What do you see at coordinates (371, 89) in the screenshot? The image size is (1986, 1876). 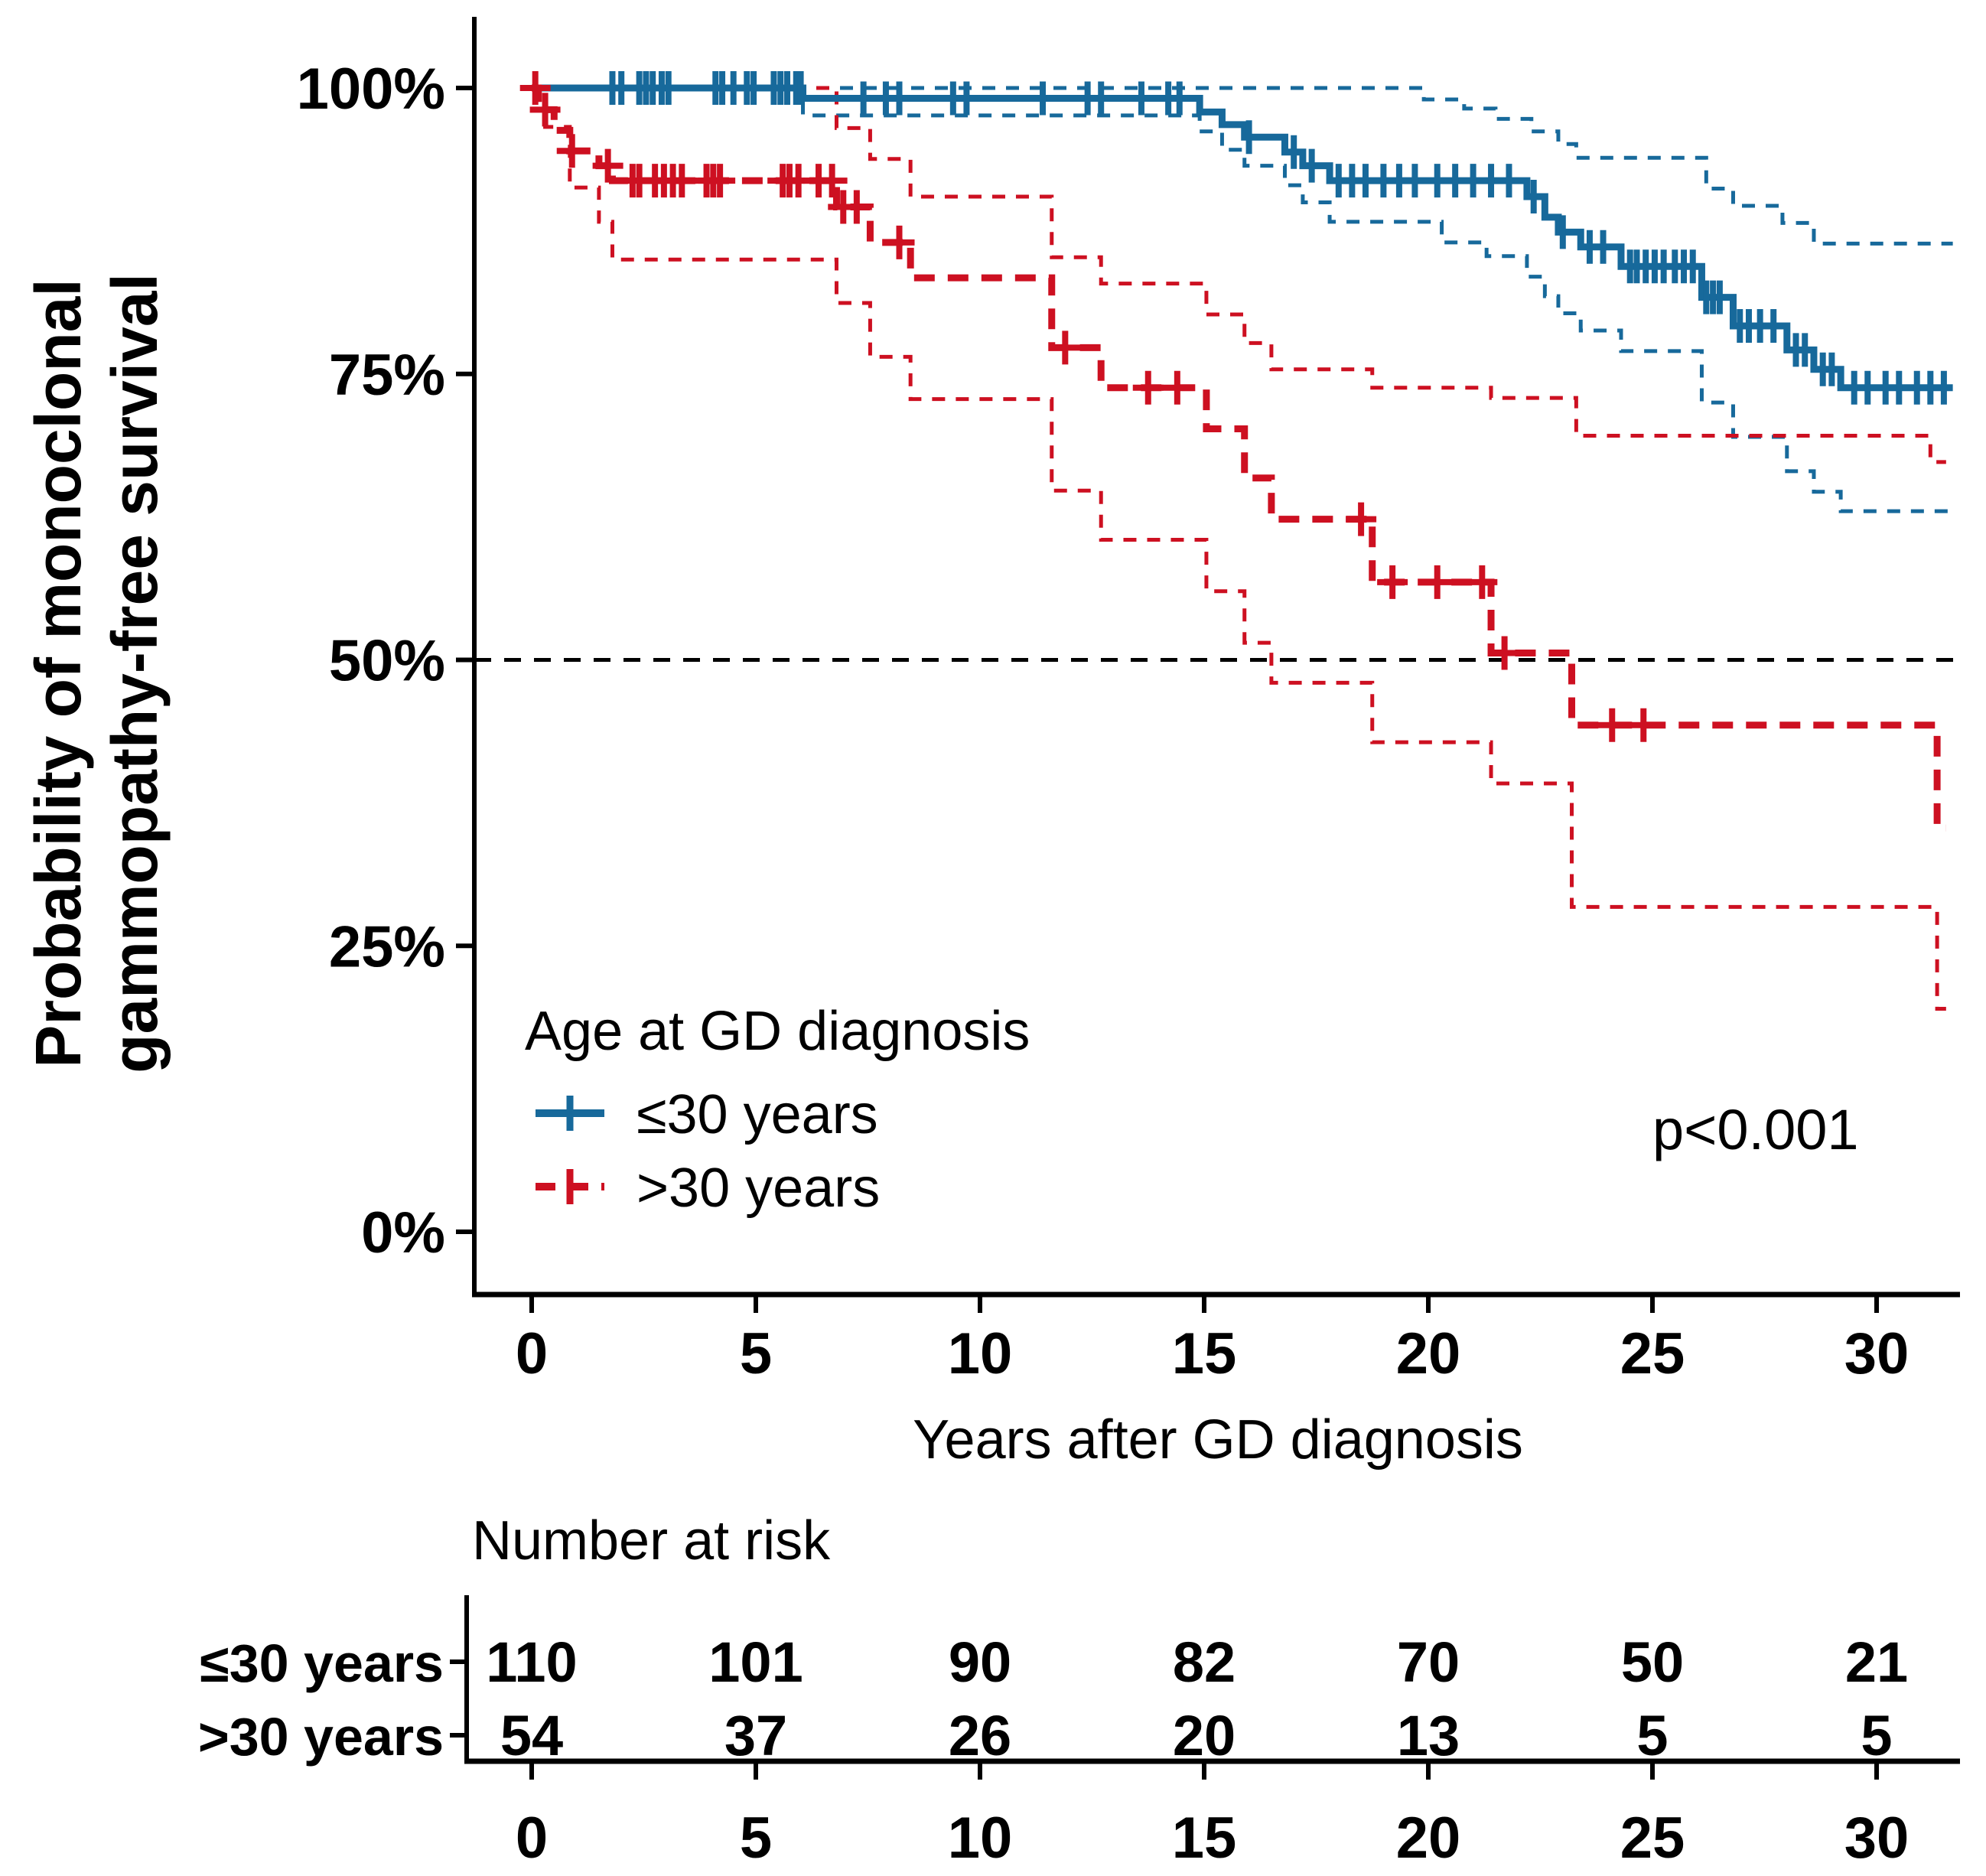 I see `y-tick-label: 100%` at bounding box center [371, 89].